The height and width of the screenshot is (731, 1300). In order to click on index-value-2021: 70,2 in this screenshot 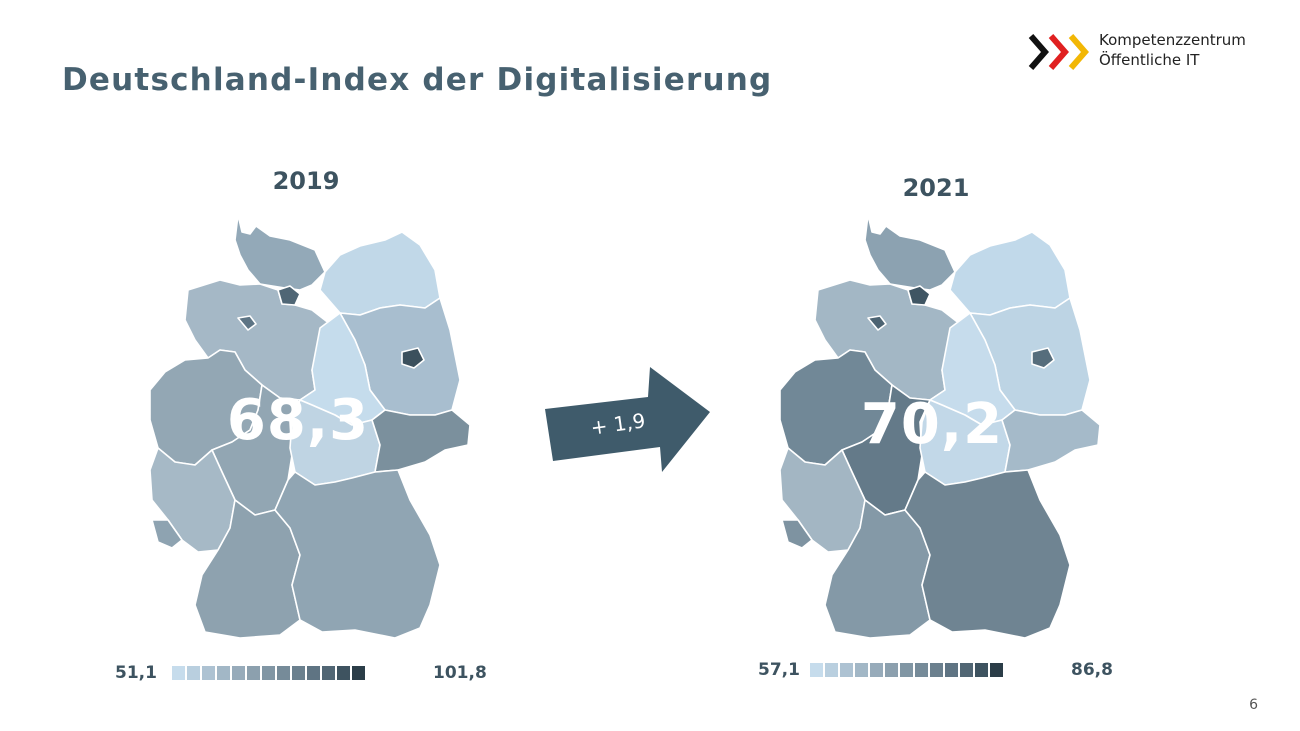, I will do `click(932, 424)`.